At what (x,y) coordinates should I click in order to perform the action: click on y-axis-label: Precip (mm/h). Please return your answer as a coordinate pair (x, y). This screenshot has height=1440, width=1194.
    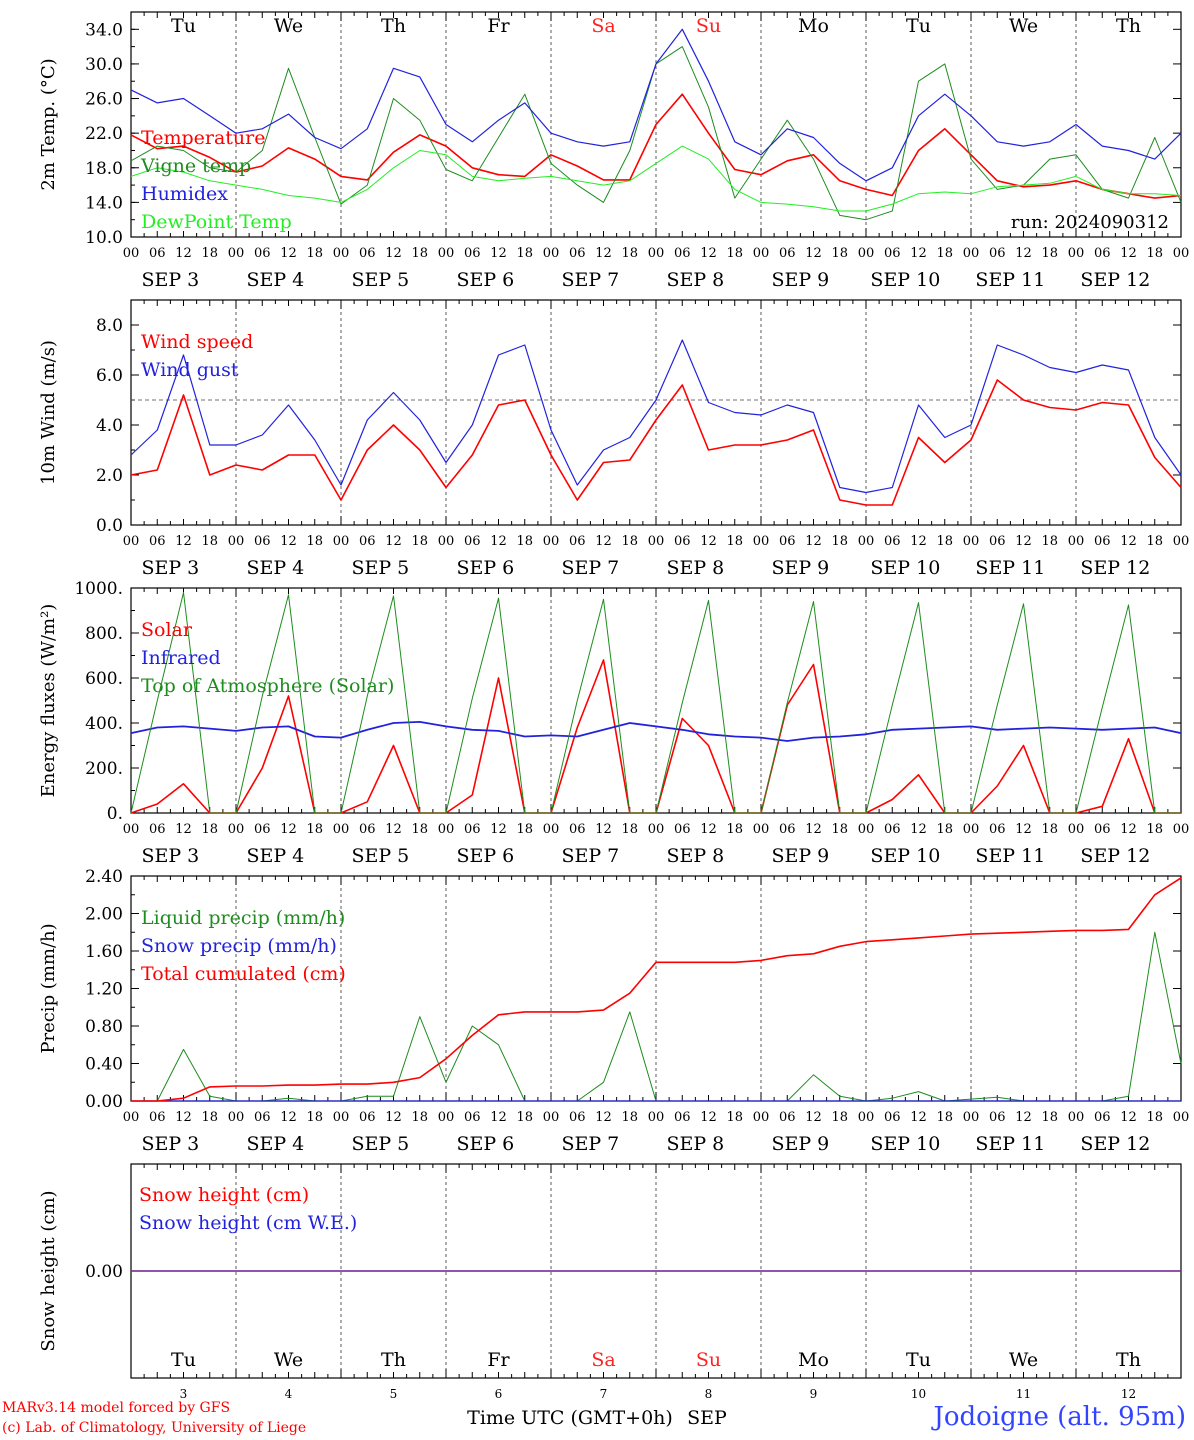
    Looking at the image, I should click on (48, 988).